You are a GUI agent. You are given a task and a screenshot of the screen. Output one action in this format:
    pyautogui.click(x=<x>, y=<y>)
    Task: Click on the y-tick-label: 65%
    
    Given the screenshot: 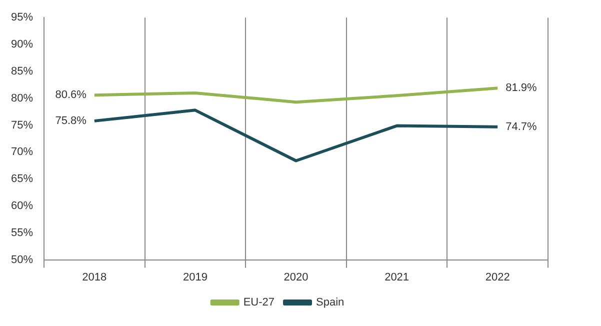 What is the action you would take?
    pyautogui.click(x=22, y=179)
    